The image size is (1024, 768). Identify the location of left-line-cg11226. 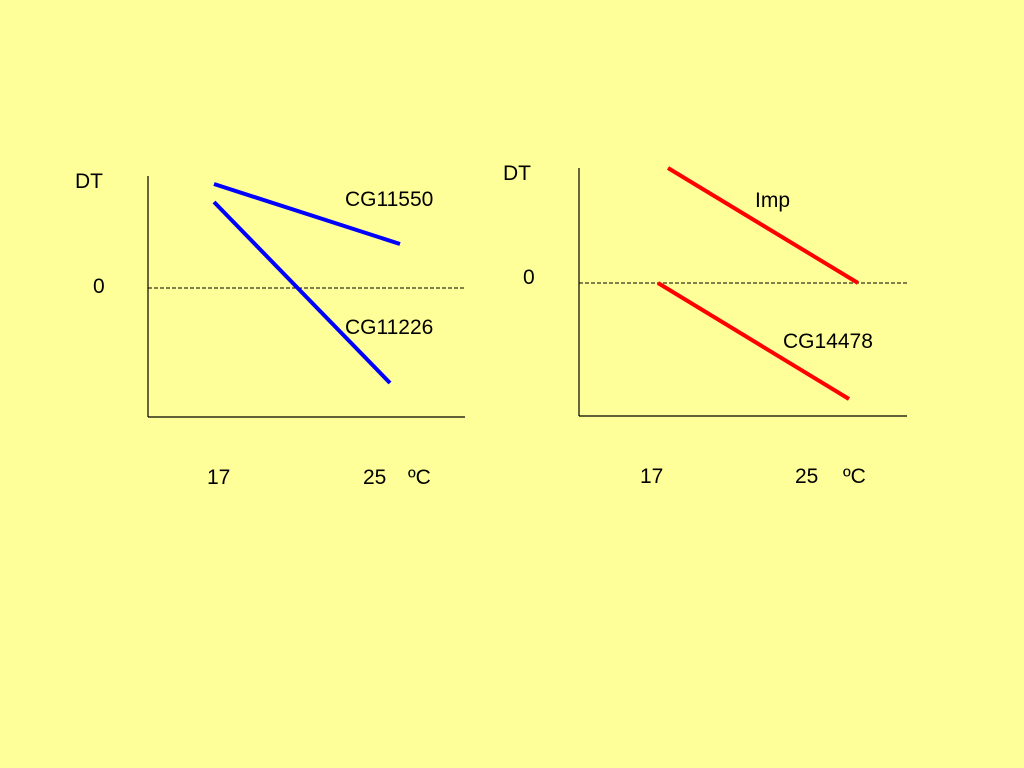
(302, 292).